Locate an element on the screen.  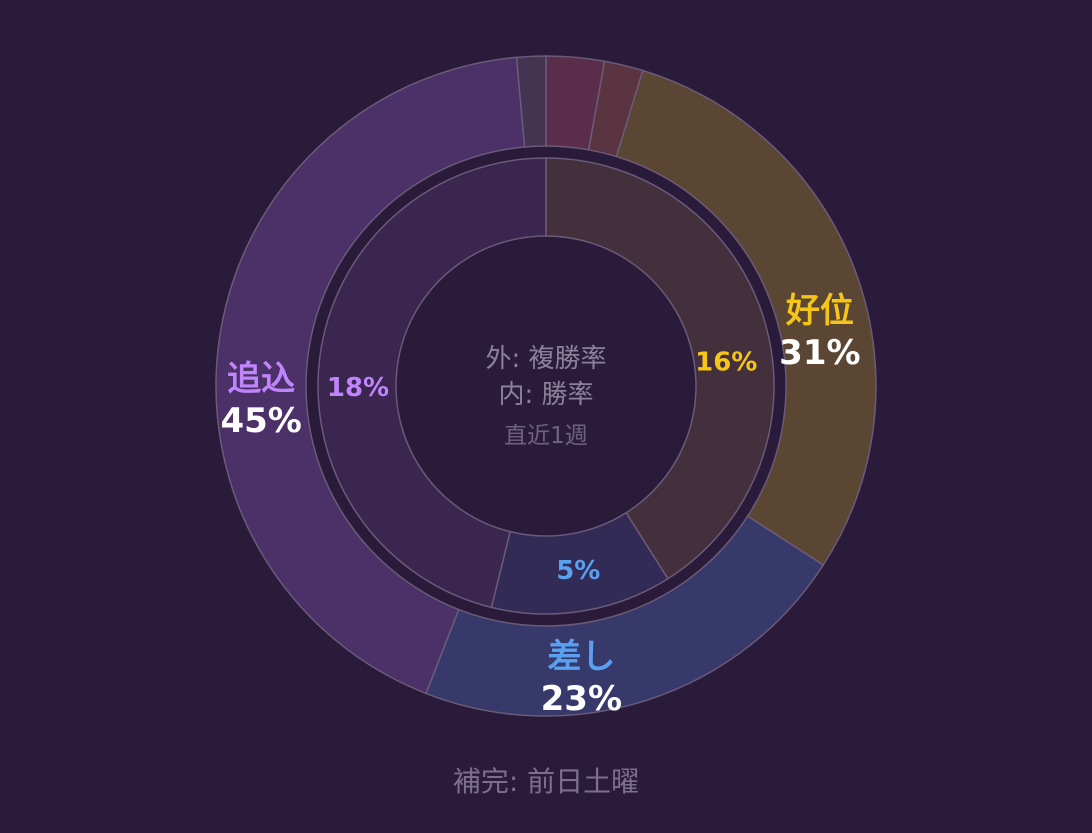
center-line-outer-legend: 外: 複勝率 is located at coordinates (545, 359).